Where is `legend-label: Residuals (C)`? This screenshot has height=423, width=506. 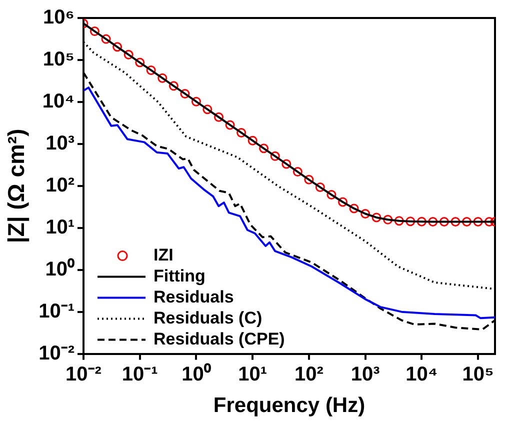
legend-label: Residuals (C) is located at coordinates (208, 318).